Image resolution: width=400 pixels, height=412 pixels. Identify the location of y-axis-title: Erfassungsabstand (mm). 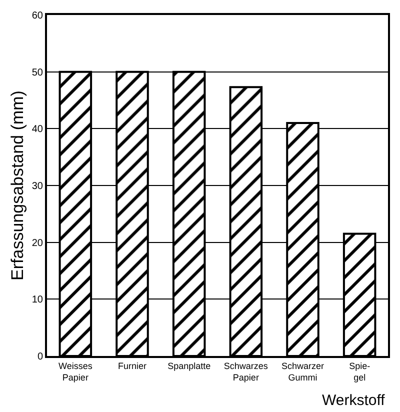
(17, 185).